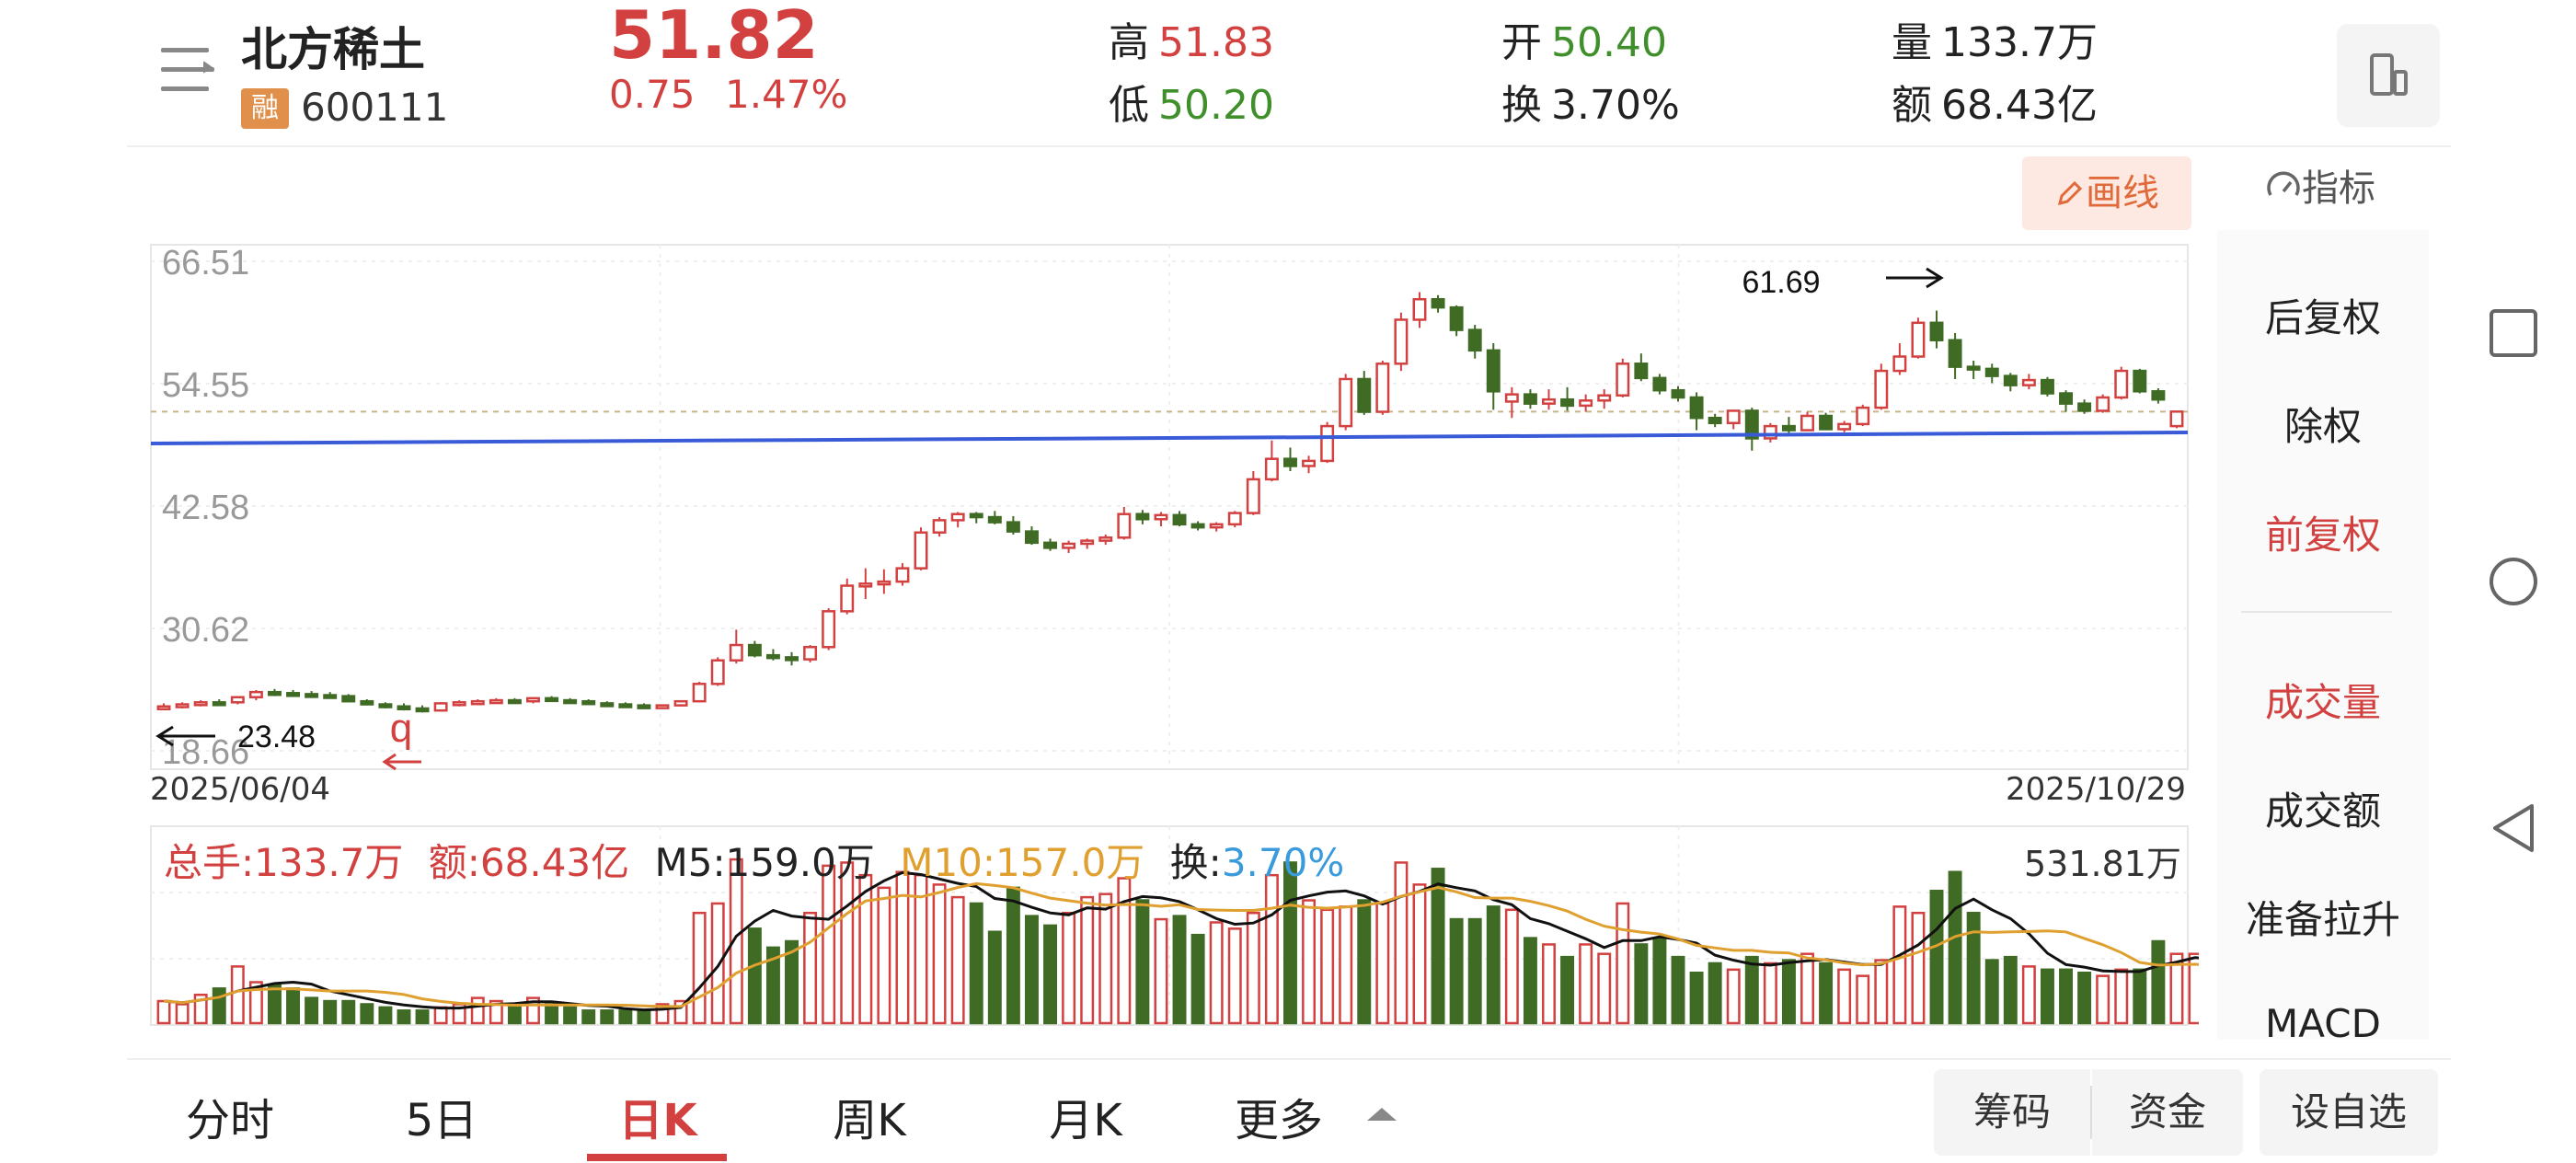 The image size is (2576, 1163). I want to click on tab-more: 更多, so click(1278, 1120).